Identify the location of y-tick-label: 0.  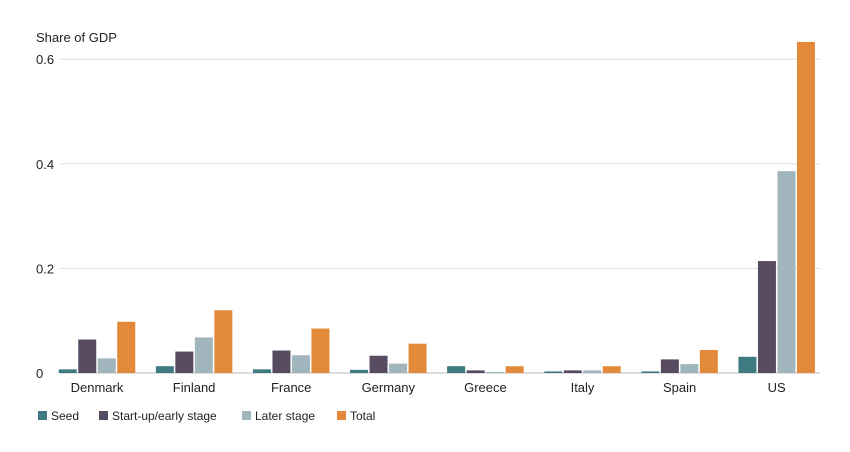
(39, 373).